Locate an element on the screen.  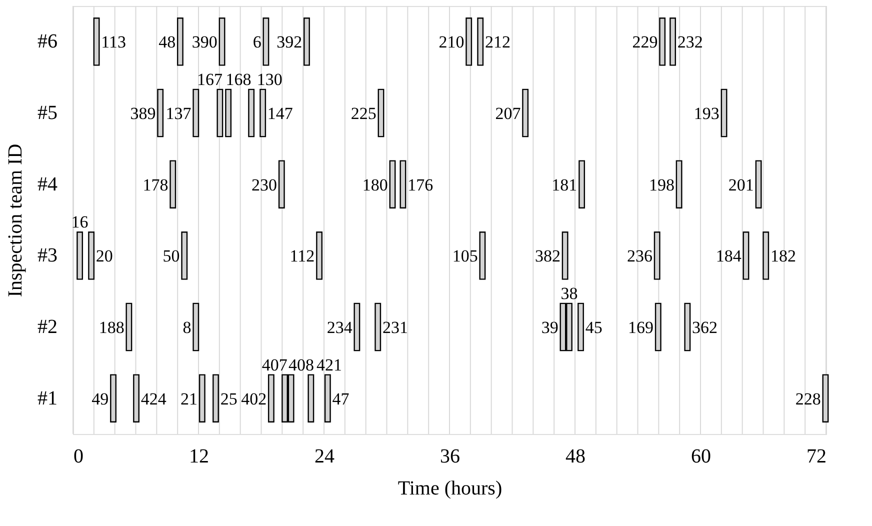
annotation: 182 is located at coordinates (783, 256).